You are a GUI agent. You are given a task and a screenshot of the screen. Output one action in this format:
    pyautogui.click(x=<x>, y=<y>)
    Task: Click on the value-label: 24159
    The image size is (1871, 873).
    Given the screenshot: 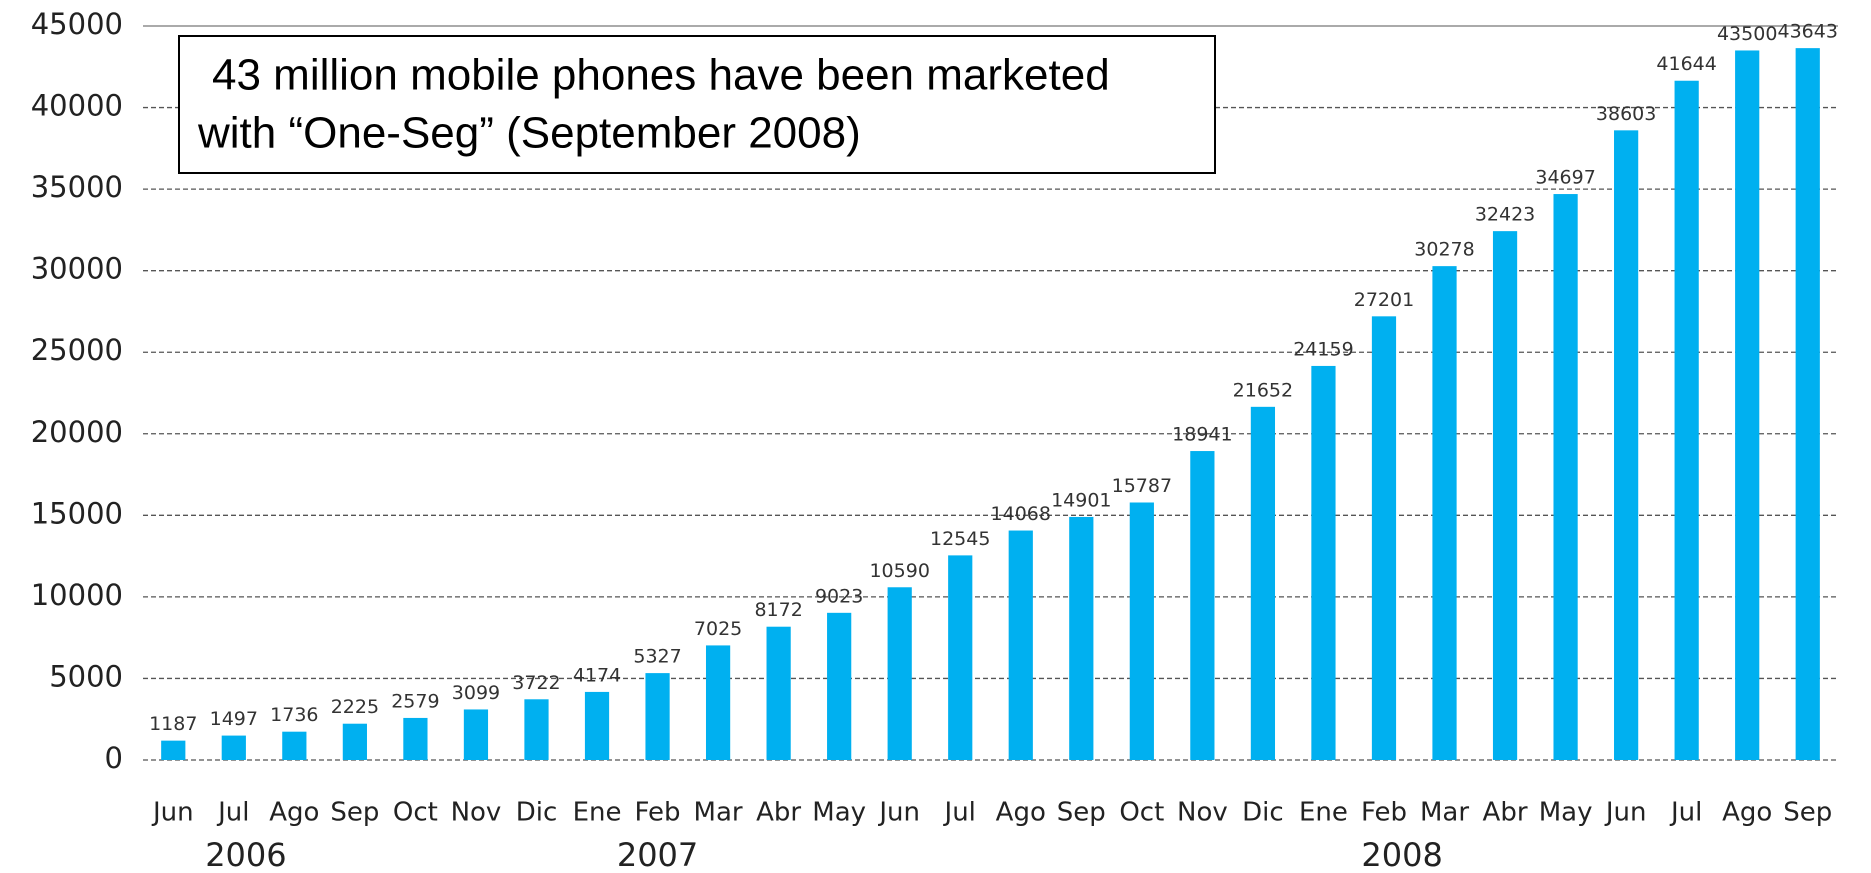 What is the action you would take?
    pyautogui.click(x=1323, y=349)
    